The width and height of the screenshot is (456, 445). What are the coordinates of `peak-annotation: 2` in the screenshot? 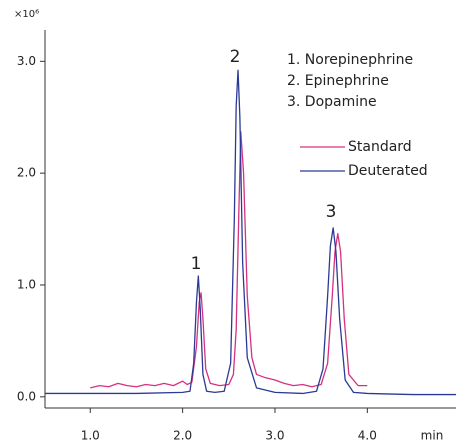 It's located at (235, 57).